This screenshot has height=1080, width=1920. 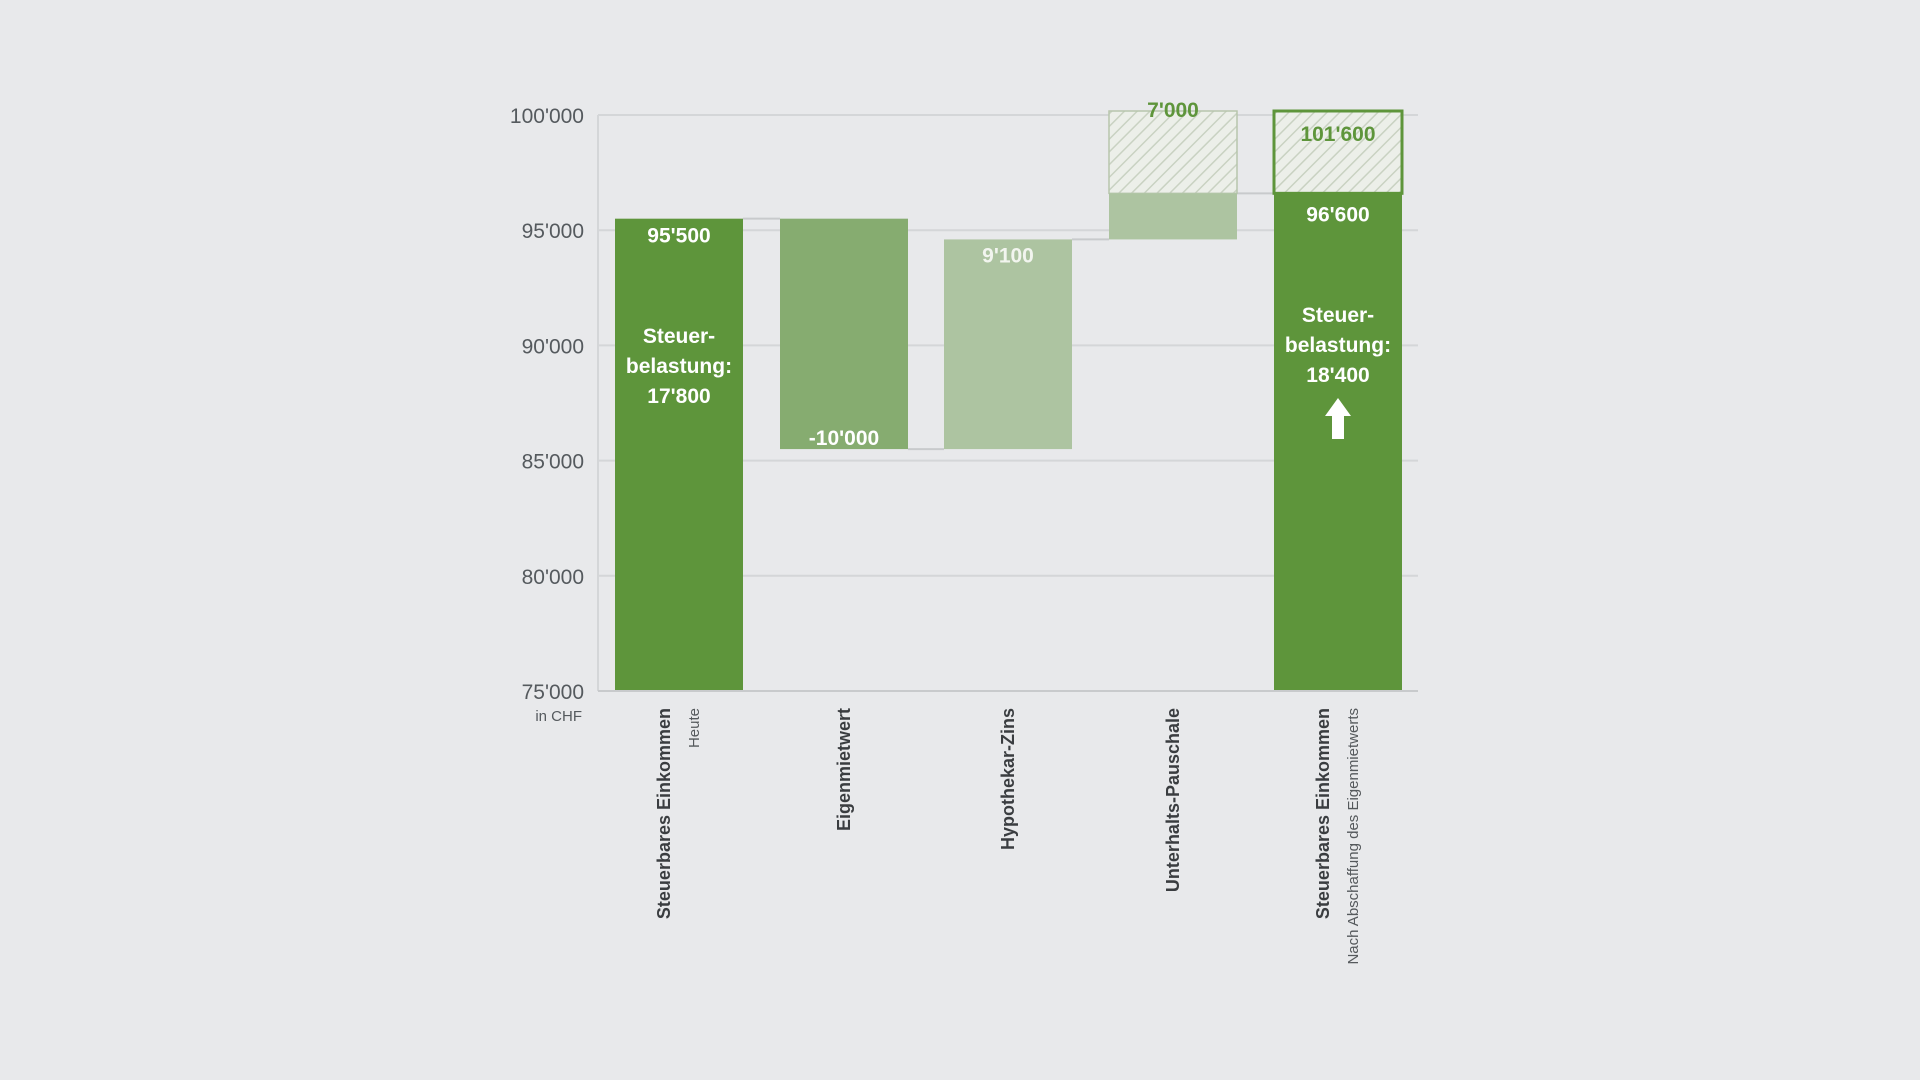 What do you see at coordinates (553, 231) in the screenshot?
I see `y-tick-label: 95'000` at bounding box center [553, 231].